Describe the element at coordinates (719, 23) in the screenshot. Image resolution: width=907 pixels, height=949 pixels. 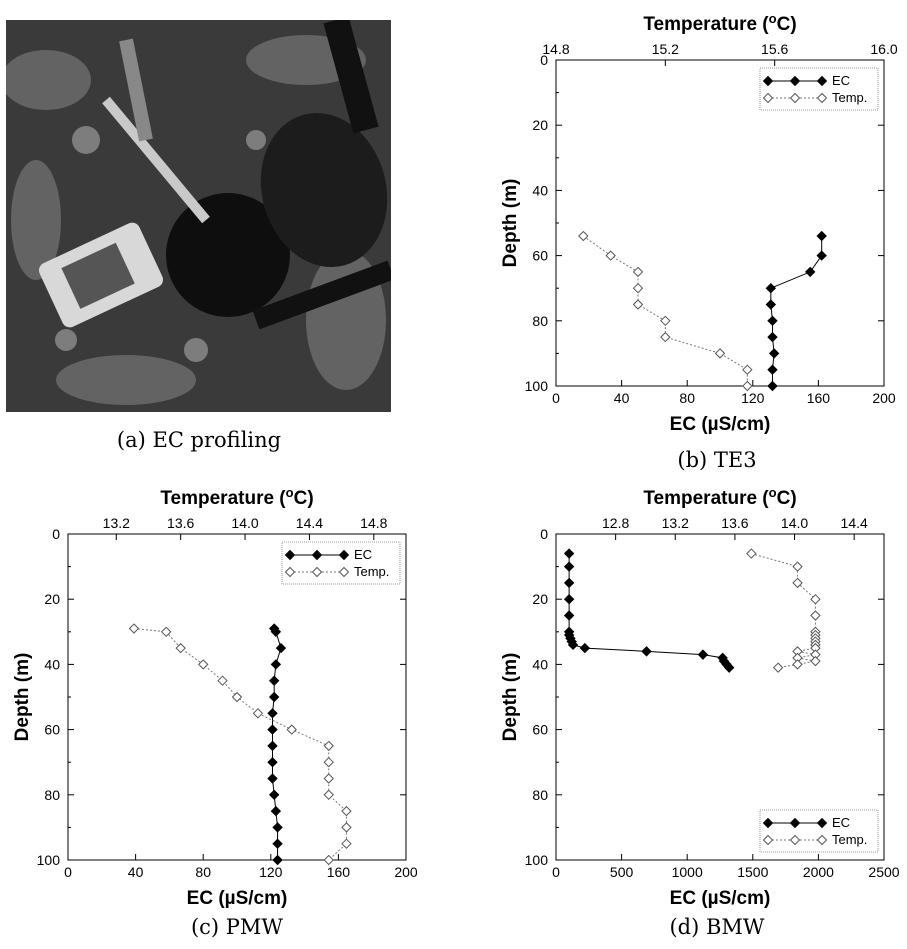
I see `te3-top-axis-title: Temperature (oC)` at that location.